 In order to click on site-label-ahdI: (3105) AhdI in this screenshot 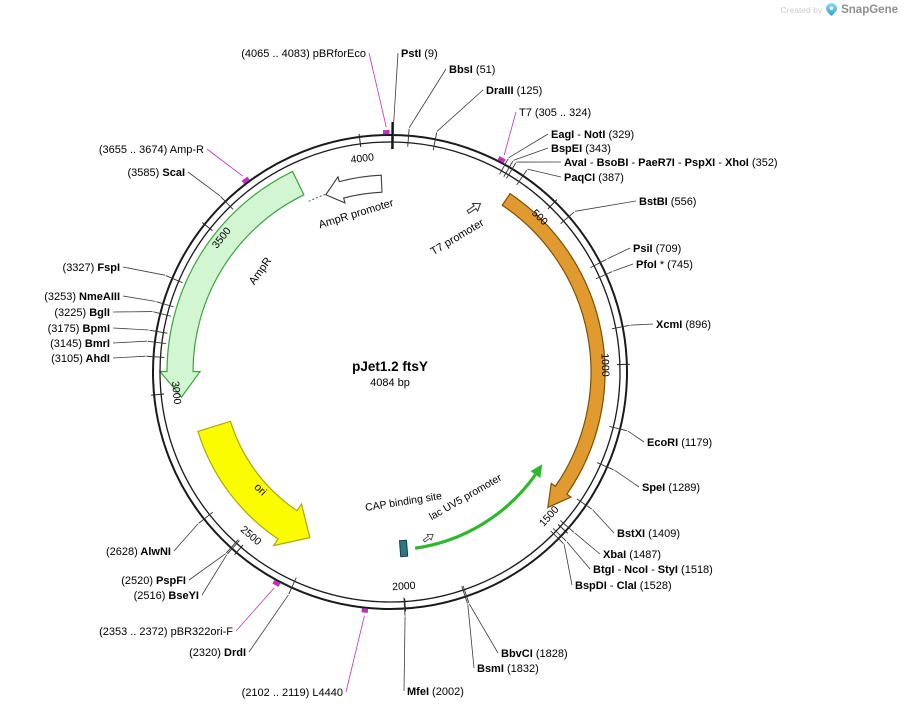, I will do `click(80, 359)`.